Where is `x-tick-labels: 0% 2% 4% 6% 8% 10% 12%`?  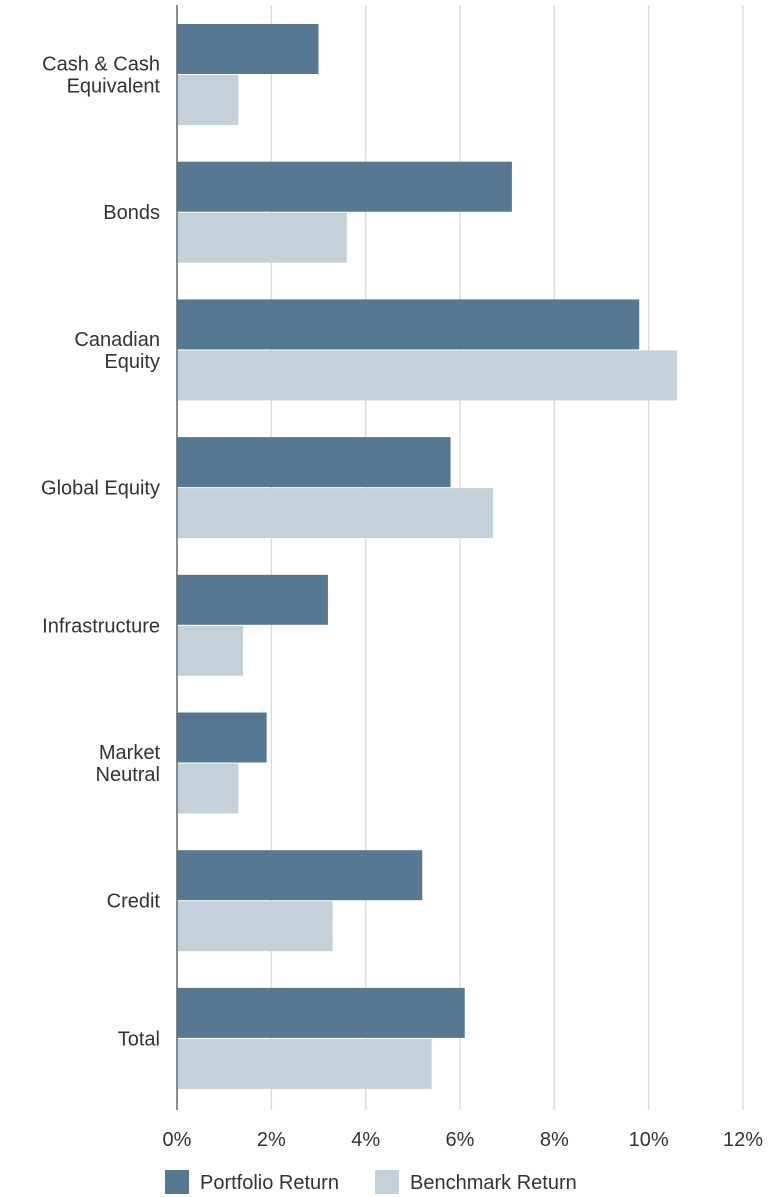
x-tick-labels: 0% 2% 4% 6% 8% 10% 12% is located at coordinates (463, 1140).